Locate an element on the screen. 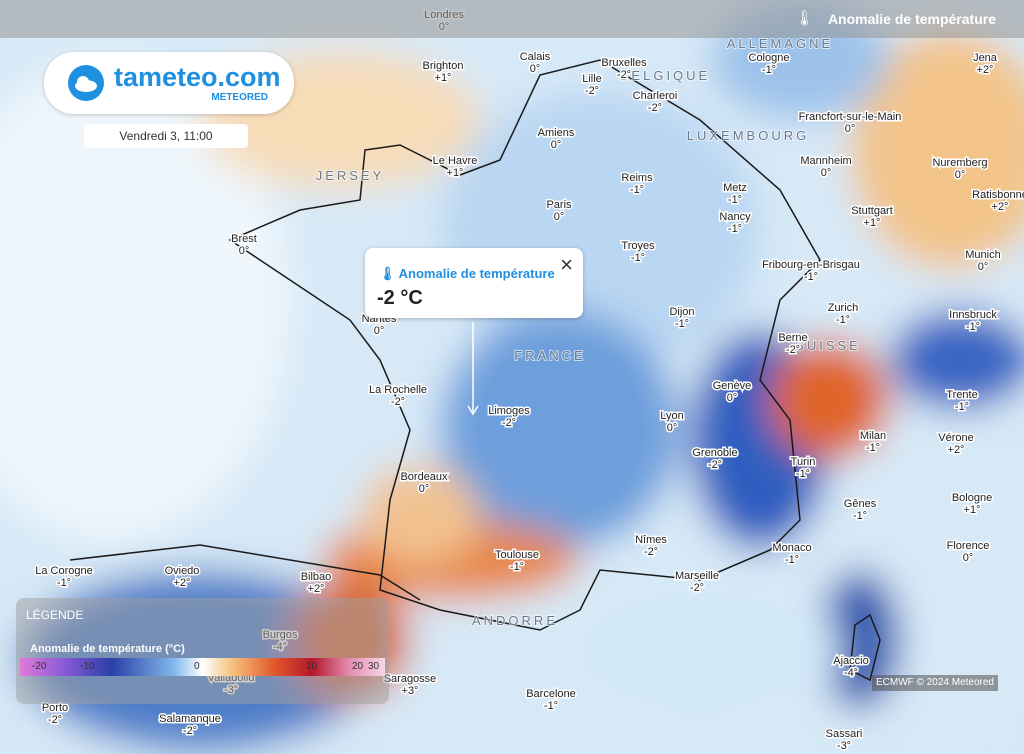 This screenshot has height=754, width=1024. city-value: -3° is located at coordinates (844, 746).